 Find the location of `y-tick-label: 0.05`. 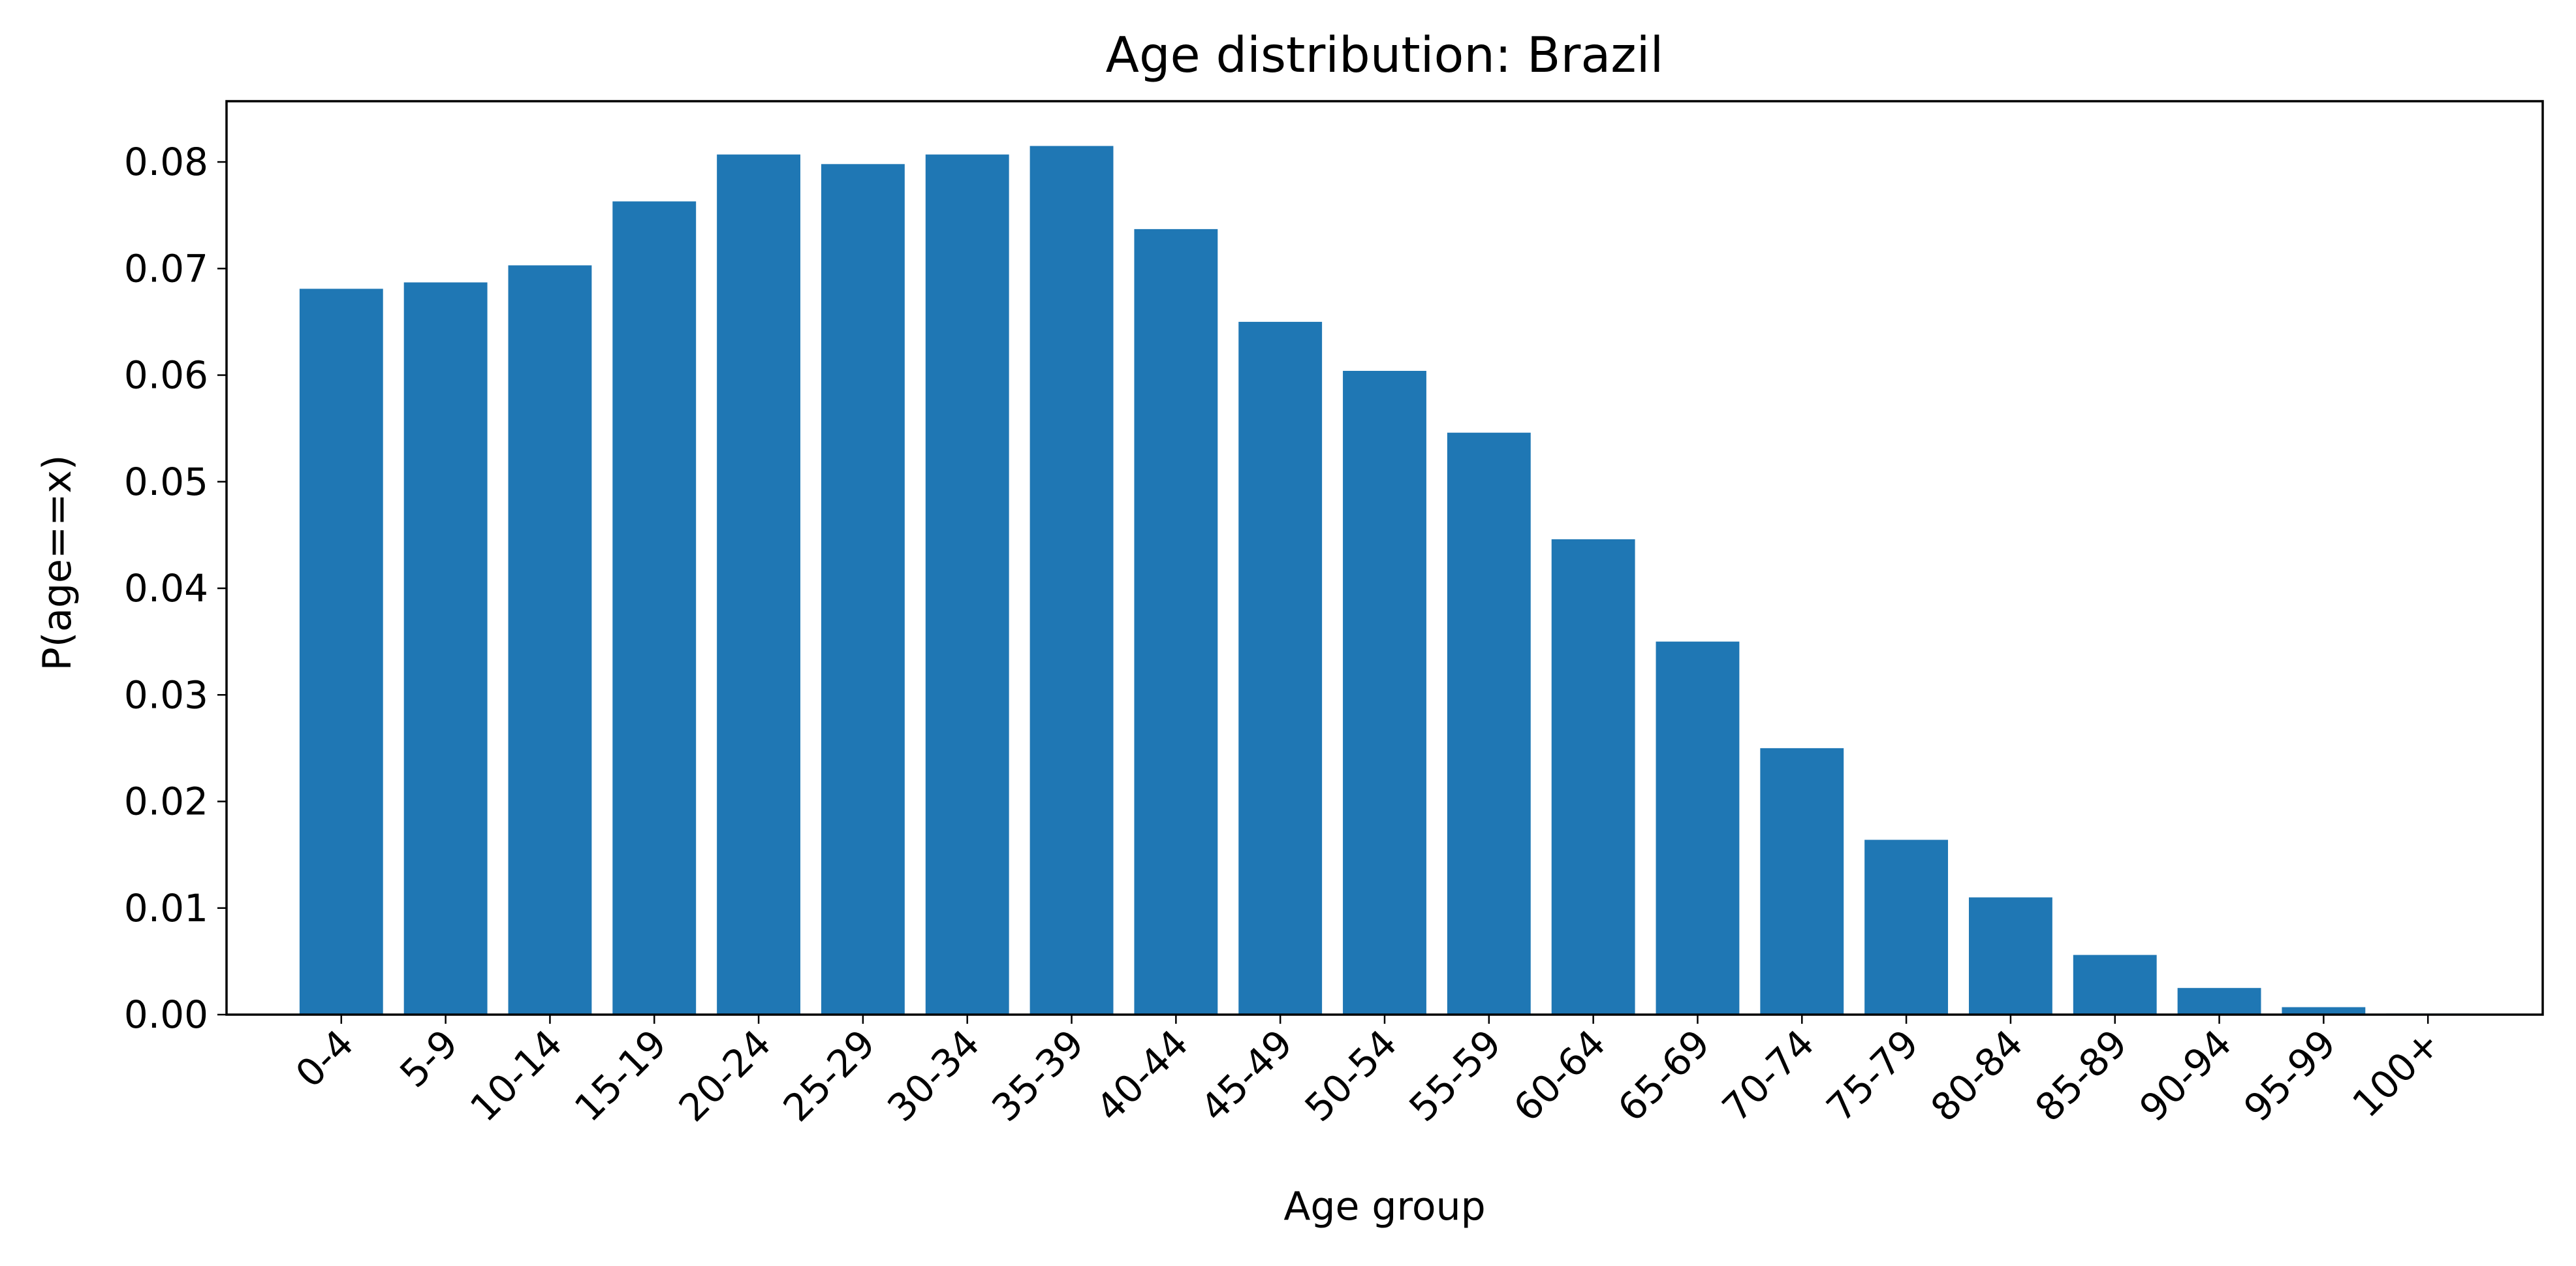

y-tick-label: 0.05 is located at coordinates (166, 482).